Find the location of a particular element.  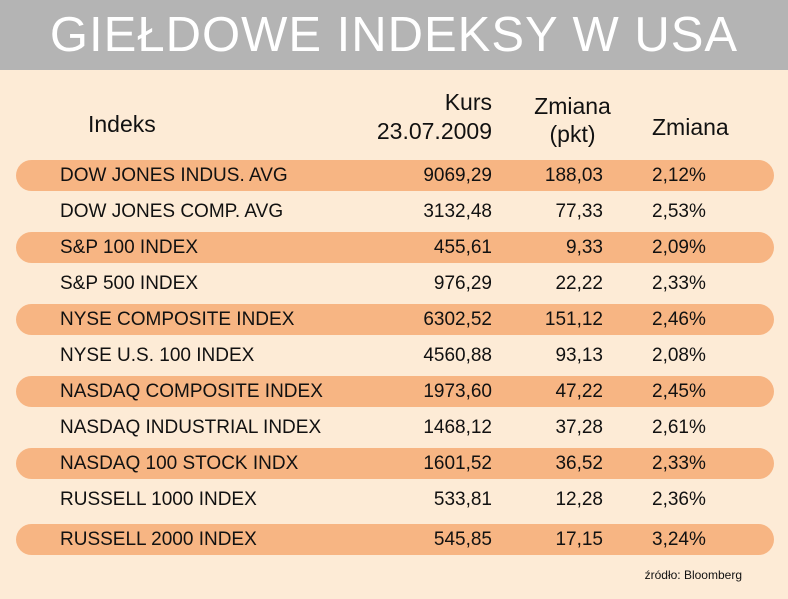

kurs-cell: 1601,52 is located at coordinates (457, 463).